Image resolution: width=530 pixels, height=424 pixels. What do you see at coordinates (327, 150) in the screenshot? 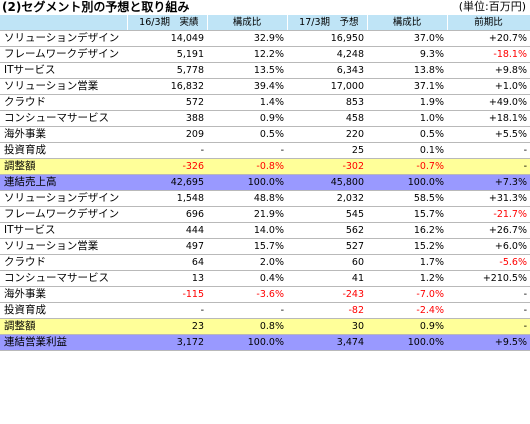
I see `fy17-forecast-cell: 25` at bounding box center [327, 150].